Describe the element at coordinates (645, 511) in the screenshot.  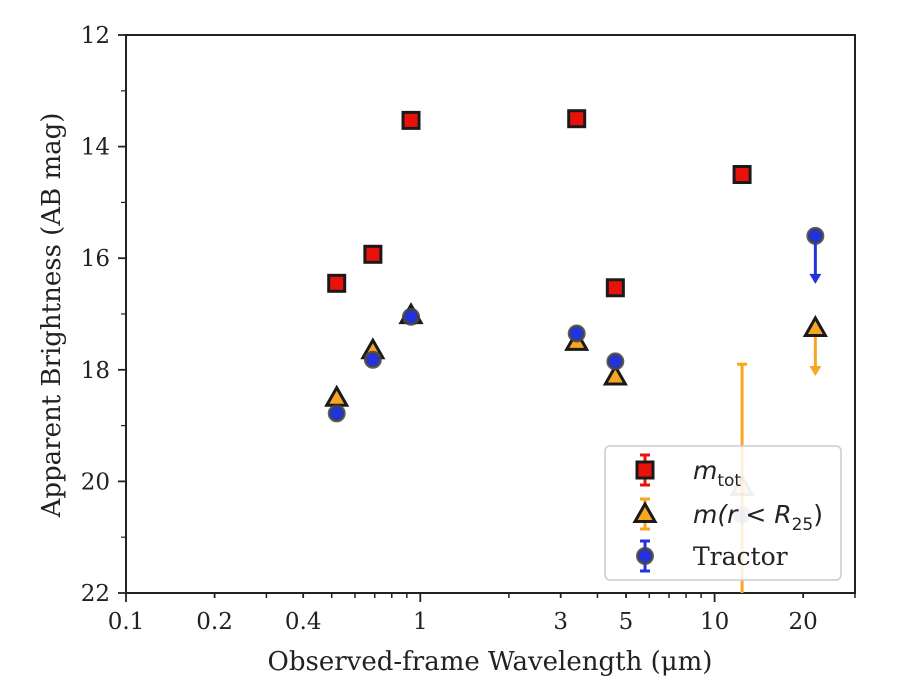
I see `legend-triangle-marker` at that location.